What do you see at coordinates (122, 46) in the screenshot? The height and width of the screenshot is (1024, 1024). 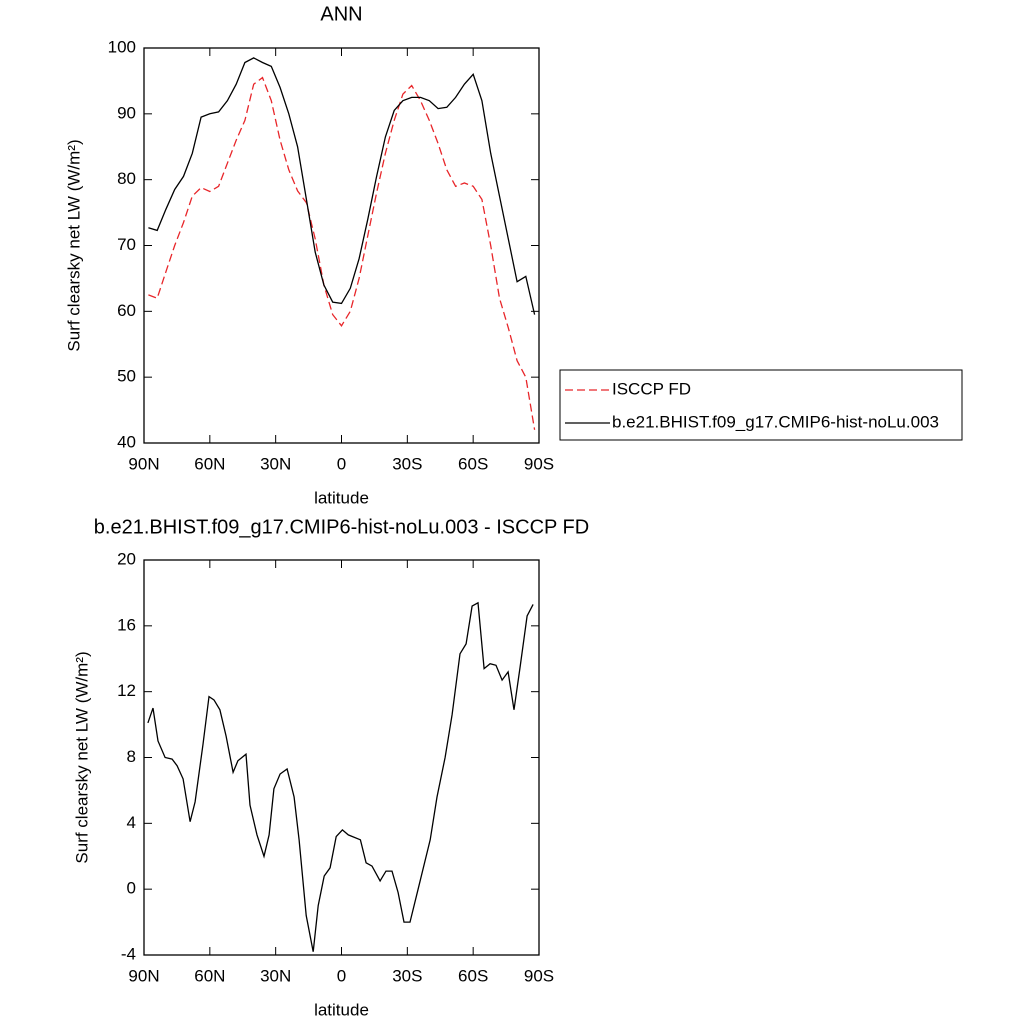 I see `y-tick-label: 100` at bounding box center [122, 46].